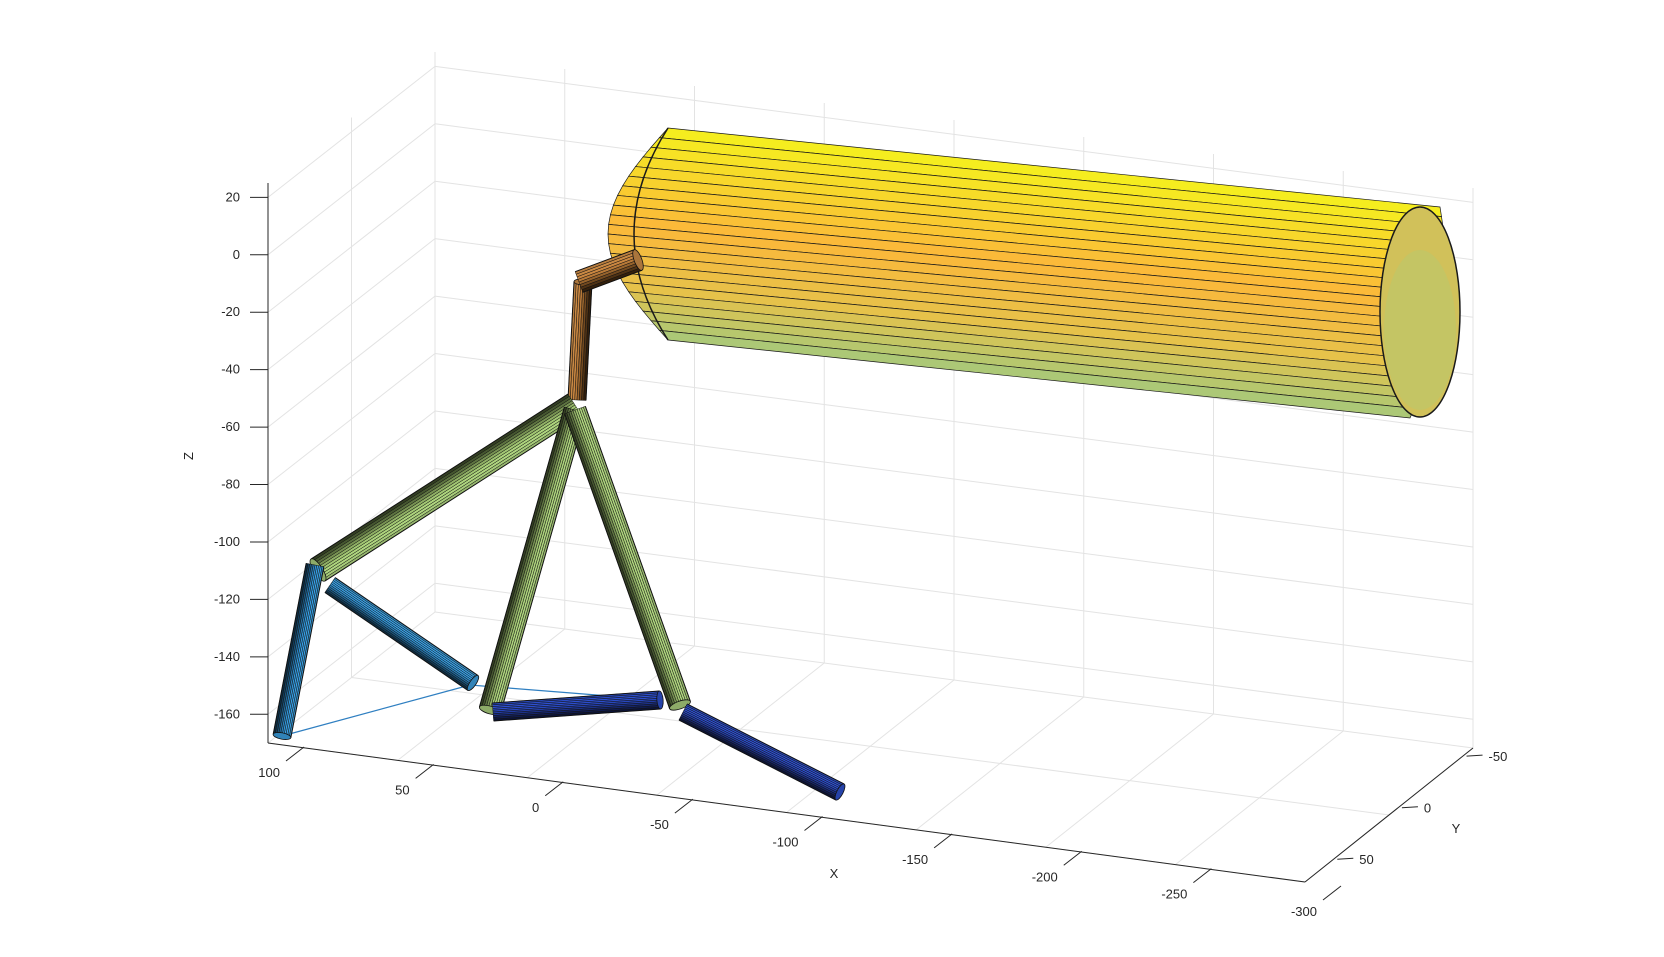 This screenshot has width=1664, height=957. What do you see at coordinates (651, 234) in the screenshot?
I see `cylinder-back-edge` at bounding box center [651, 234].